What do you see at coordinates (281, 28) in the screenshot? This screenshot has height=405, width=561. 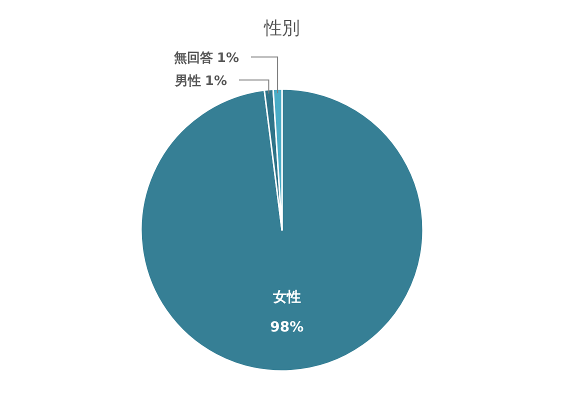 I see `chart-title: 性別` at bounding box center [281, 28].